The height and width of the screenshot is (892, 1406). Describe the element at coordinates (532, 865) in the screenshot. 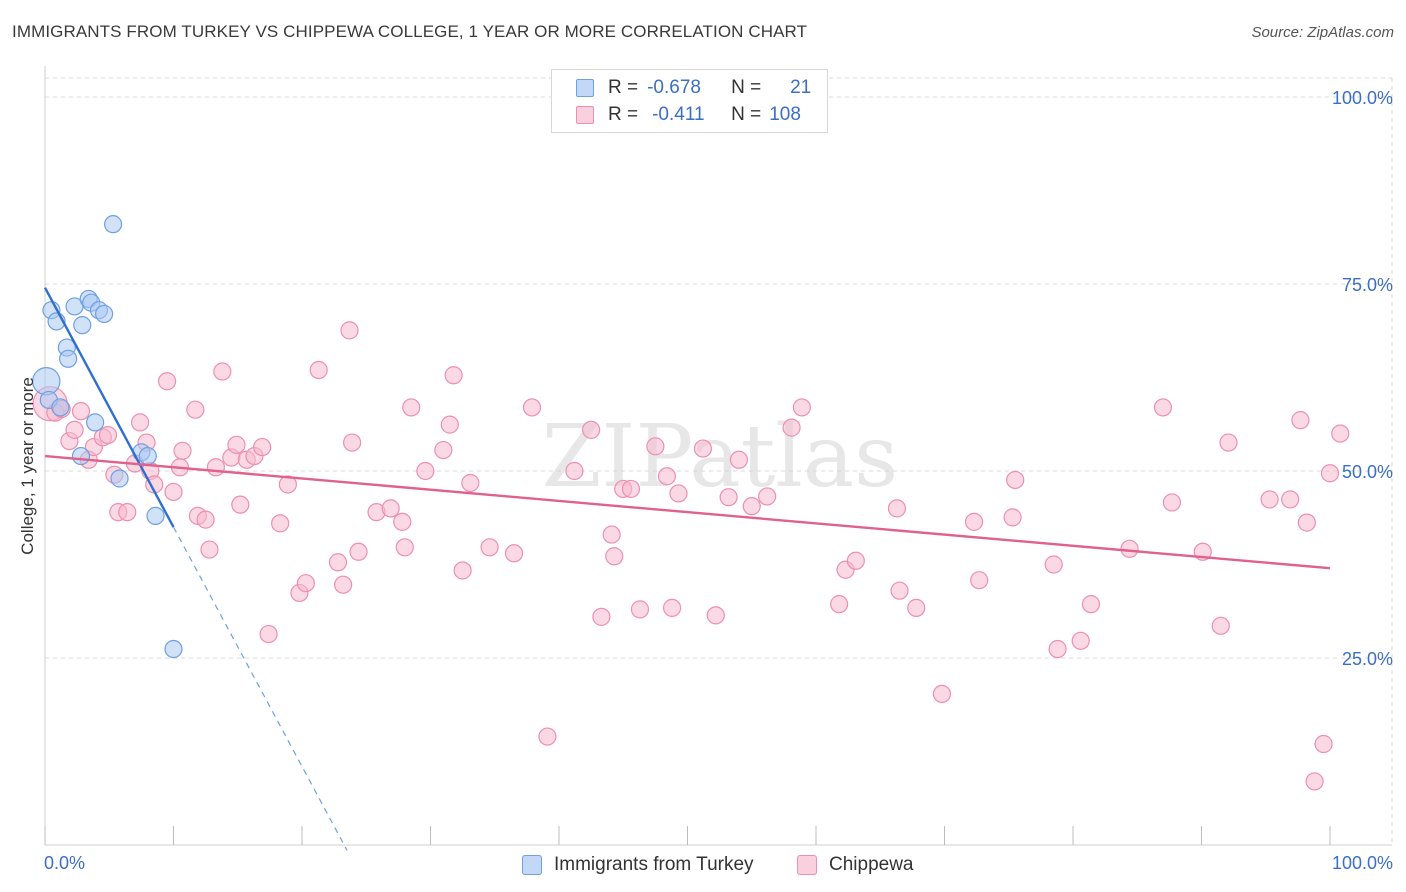

I see `series-swatch-turkey` at that location.